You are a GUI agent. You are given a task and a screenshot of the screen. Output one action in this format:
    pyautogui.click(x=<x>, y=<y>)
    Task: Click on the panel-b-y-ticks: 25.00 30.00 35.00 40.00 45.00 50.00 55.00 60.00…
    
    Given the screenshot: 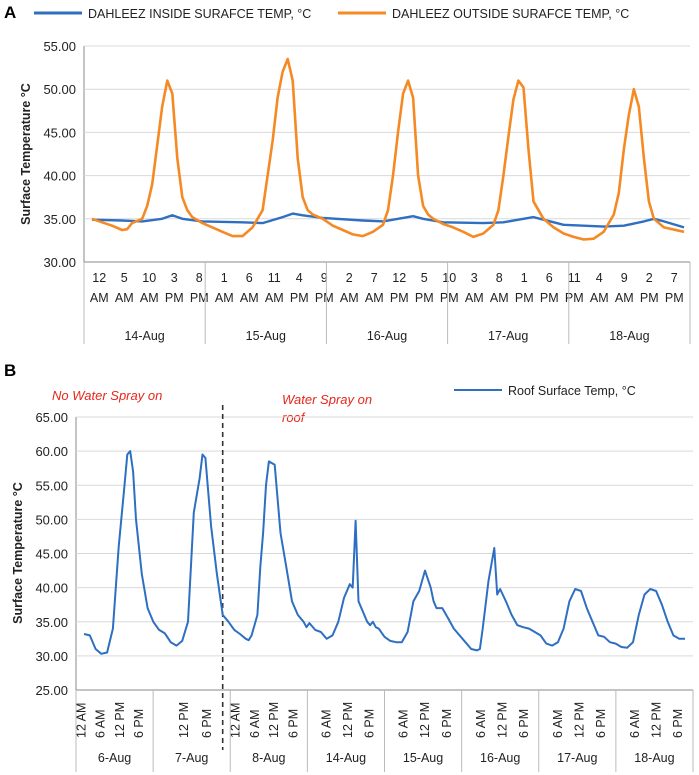 What is the action you would take?
    pyautogui.click(x=51, y=554)
    